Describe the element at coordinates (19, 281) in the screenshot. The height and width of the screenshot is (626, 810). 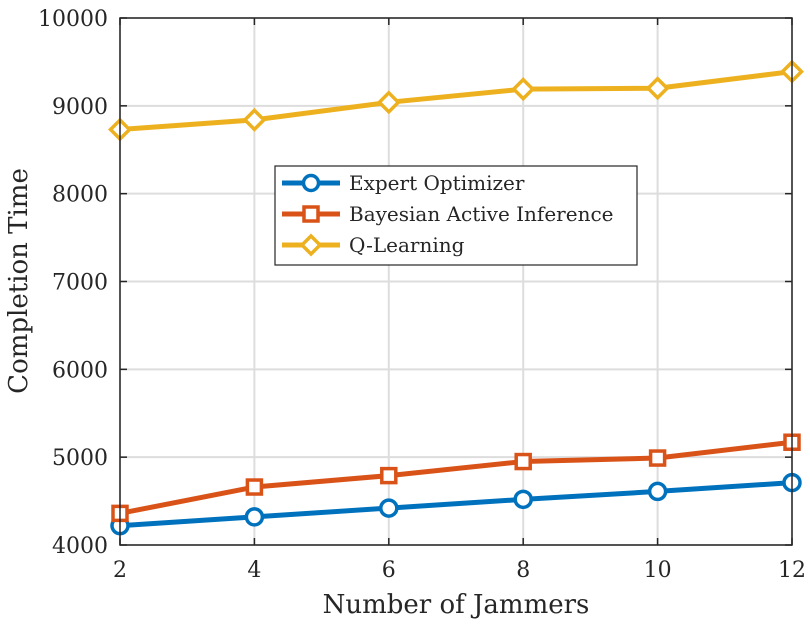
I see `y-axis-label: Completion Time` at that location.